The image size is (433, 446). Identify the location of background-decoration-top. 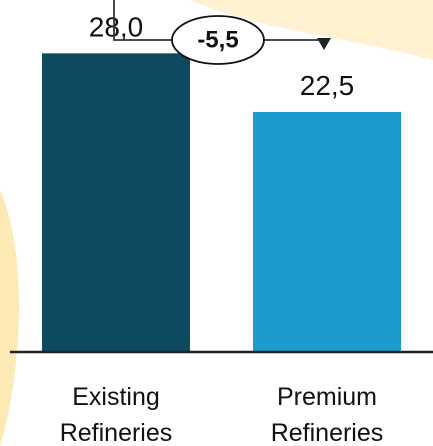
(311, 30).